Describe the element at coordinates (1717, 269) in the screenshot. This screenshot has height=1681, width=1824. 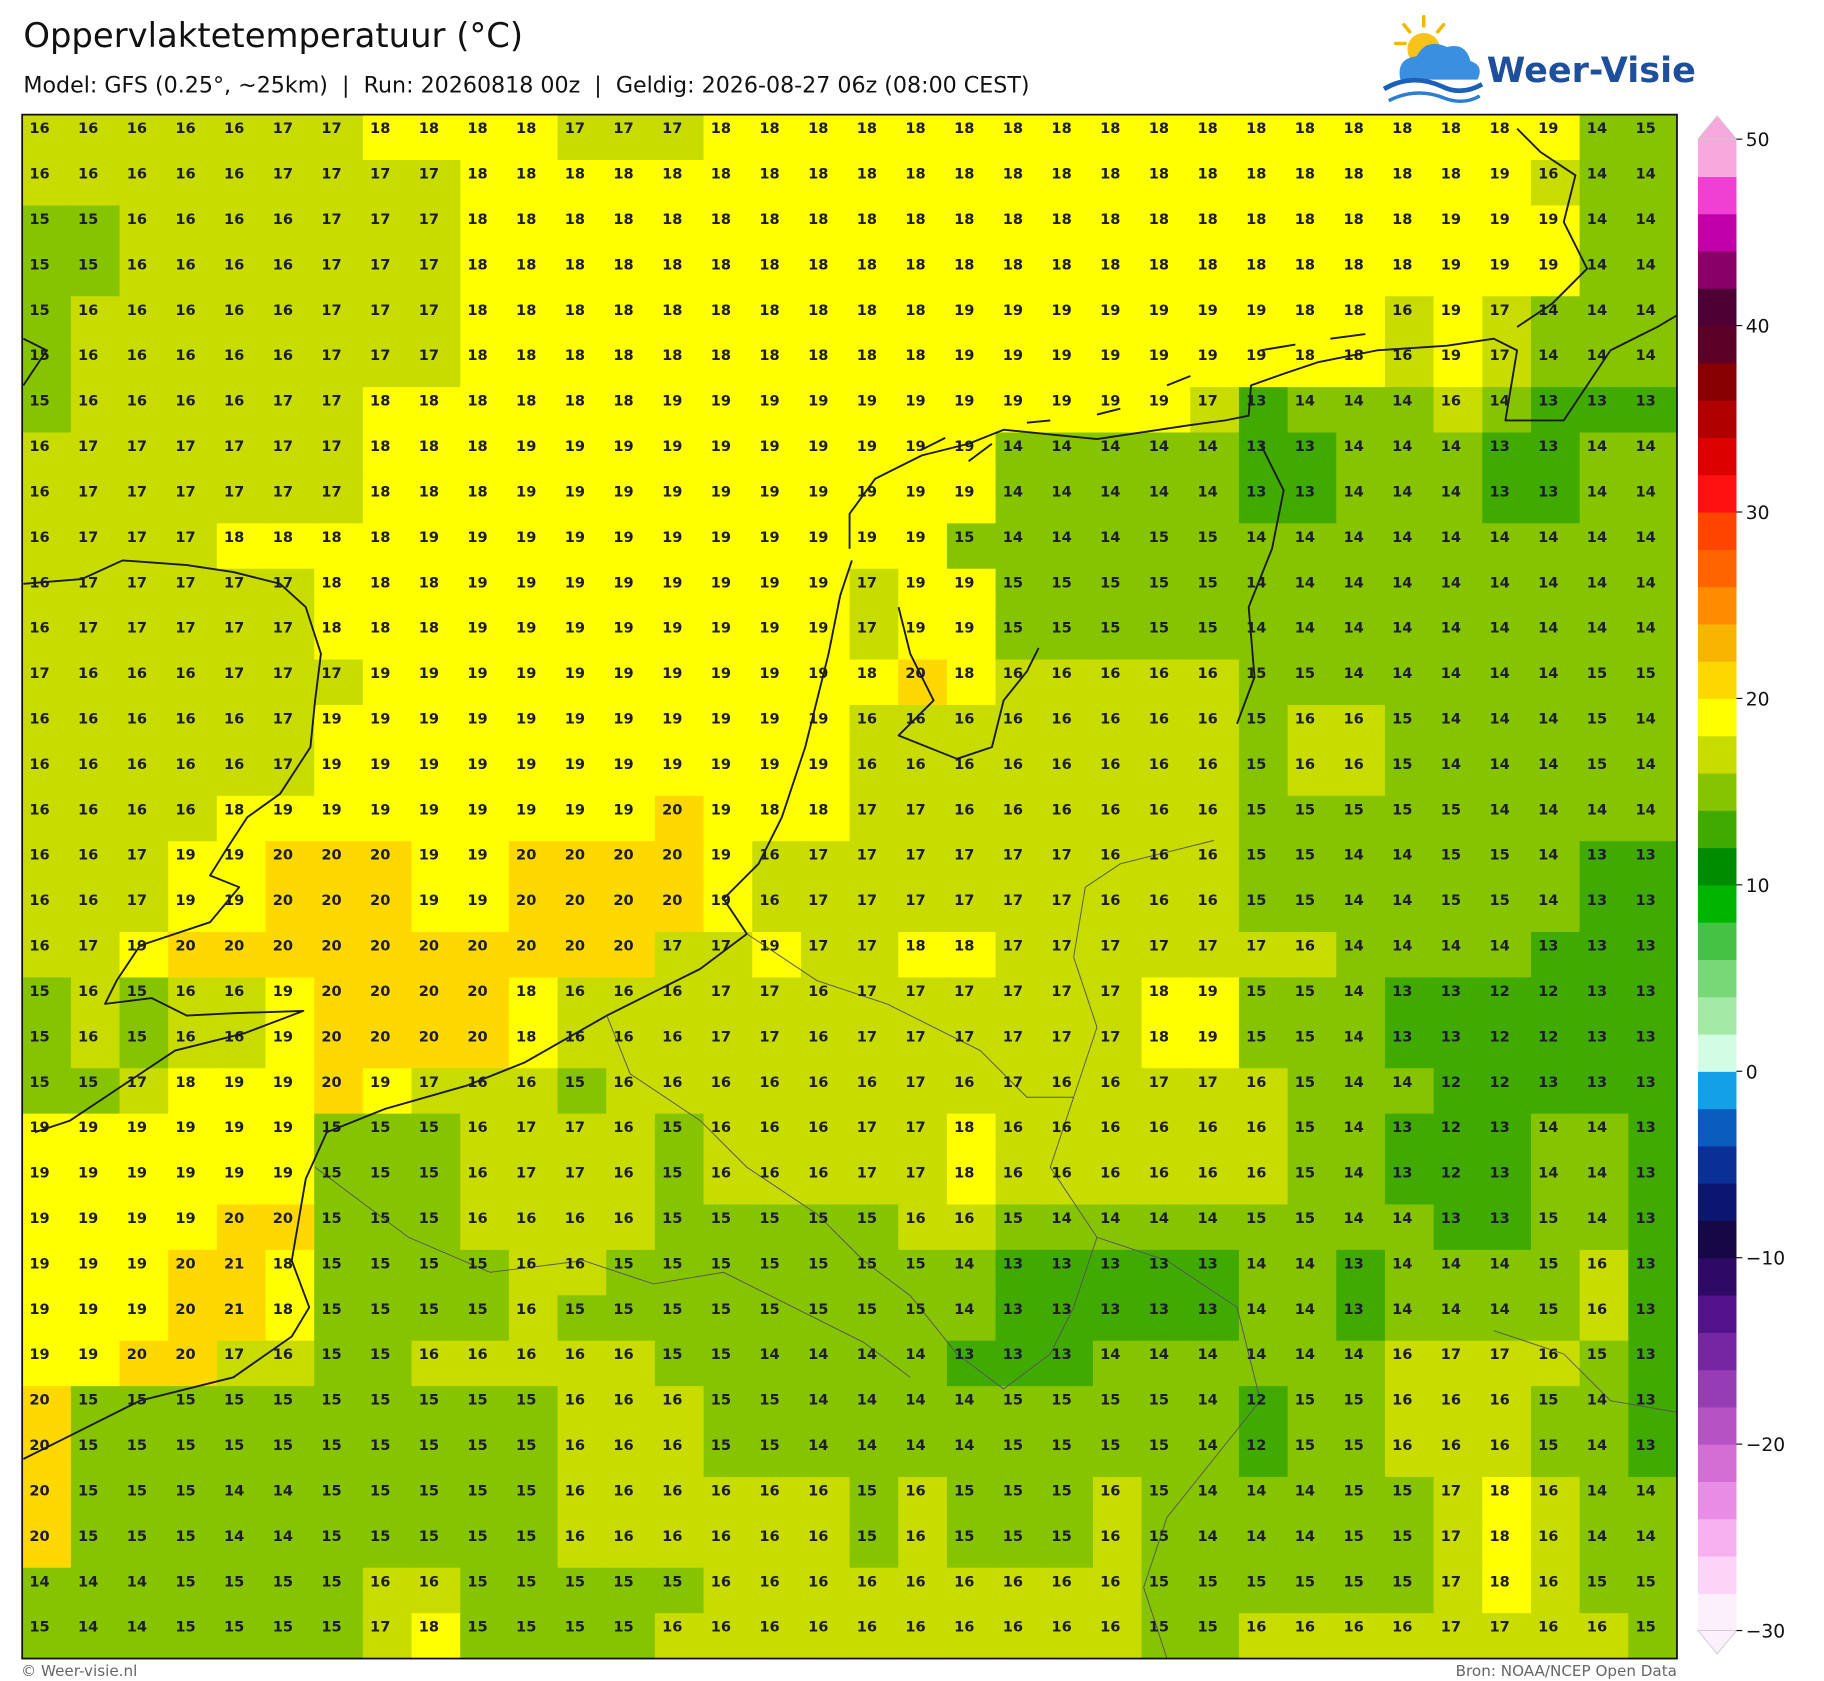
I see `colorbar-band` at that location.